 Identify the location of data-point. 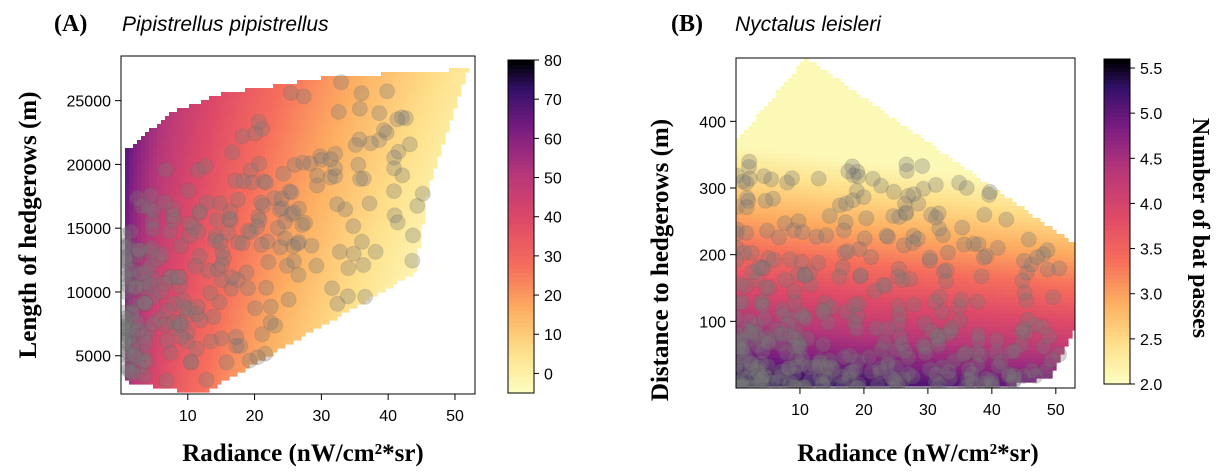
(151, 247).